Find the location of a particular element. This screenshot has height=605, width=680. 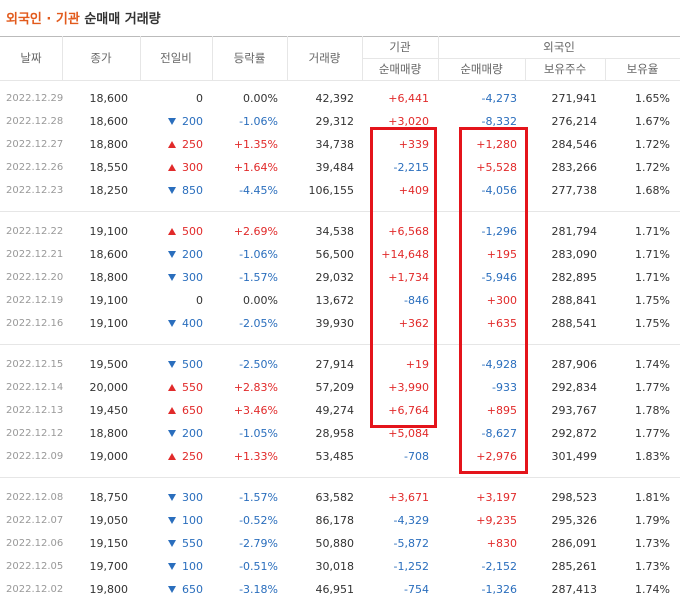

cell: -8,627 is located at coordinates (499, 433).